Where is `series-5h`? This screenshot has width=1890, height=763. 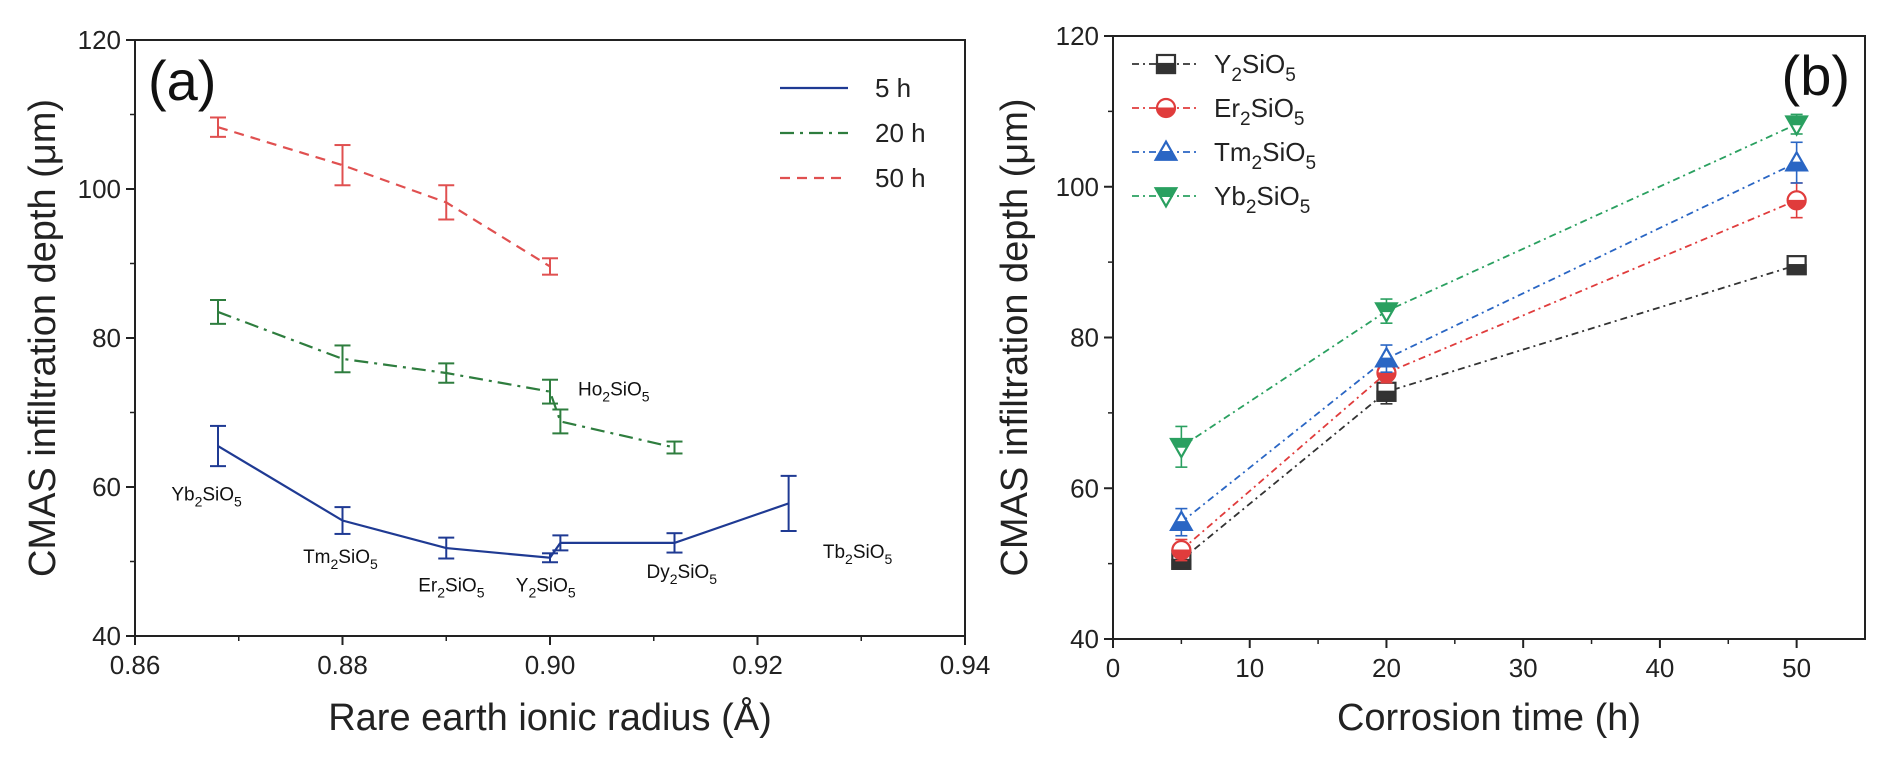 series-5h is located at coordinates (503, 494).